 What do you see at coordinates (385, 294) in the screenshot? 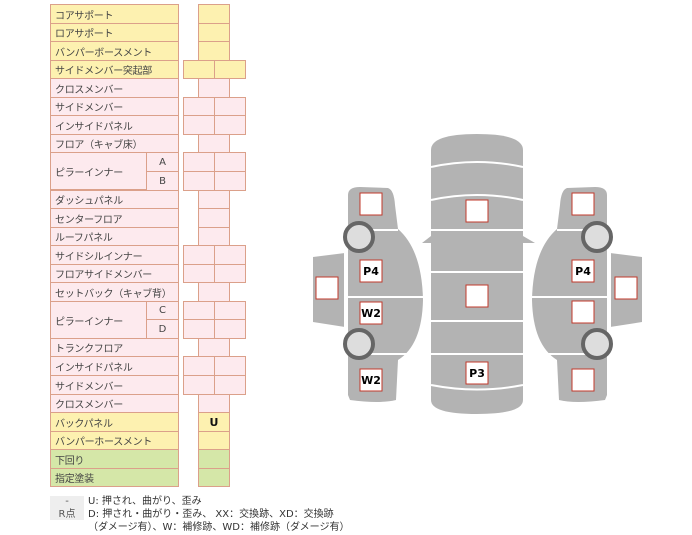
I see `left-side-body` at bounding box center [385, 294].